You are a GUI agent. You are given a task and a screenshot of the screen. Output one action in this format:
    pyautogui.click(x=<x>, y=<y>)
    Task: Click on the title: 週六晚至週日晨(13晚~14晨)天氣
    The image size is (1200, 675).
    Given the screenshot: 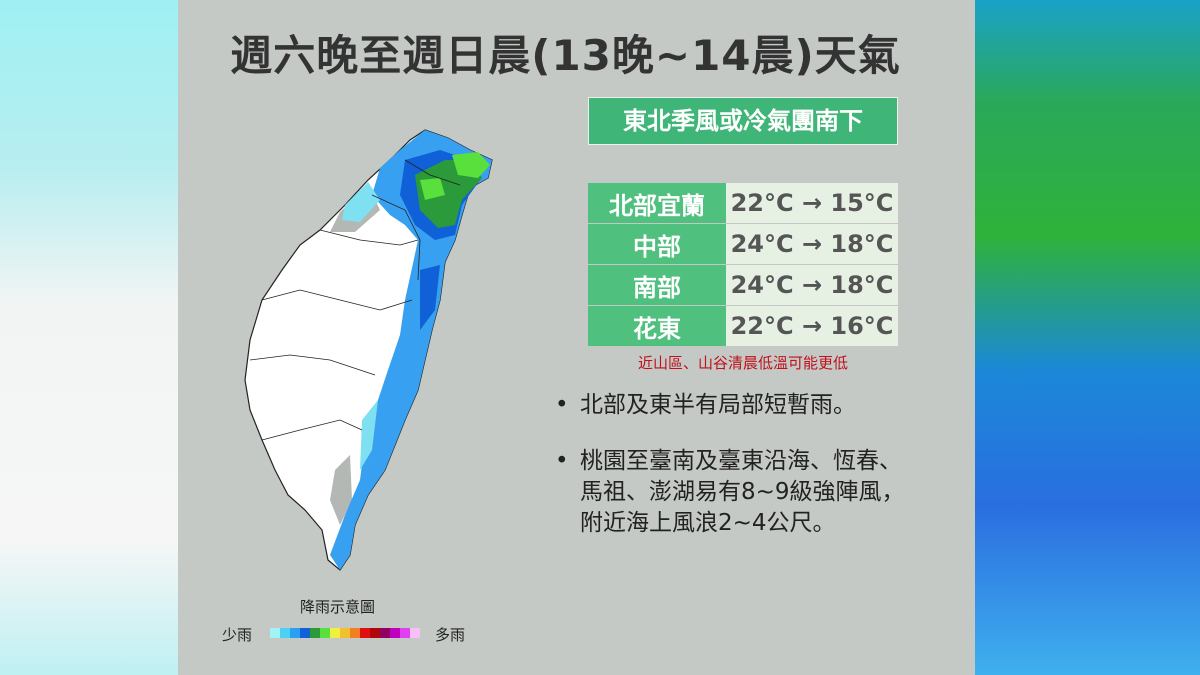 What is the action you would take?
    pyautogui.click(x=565, y=55)
    